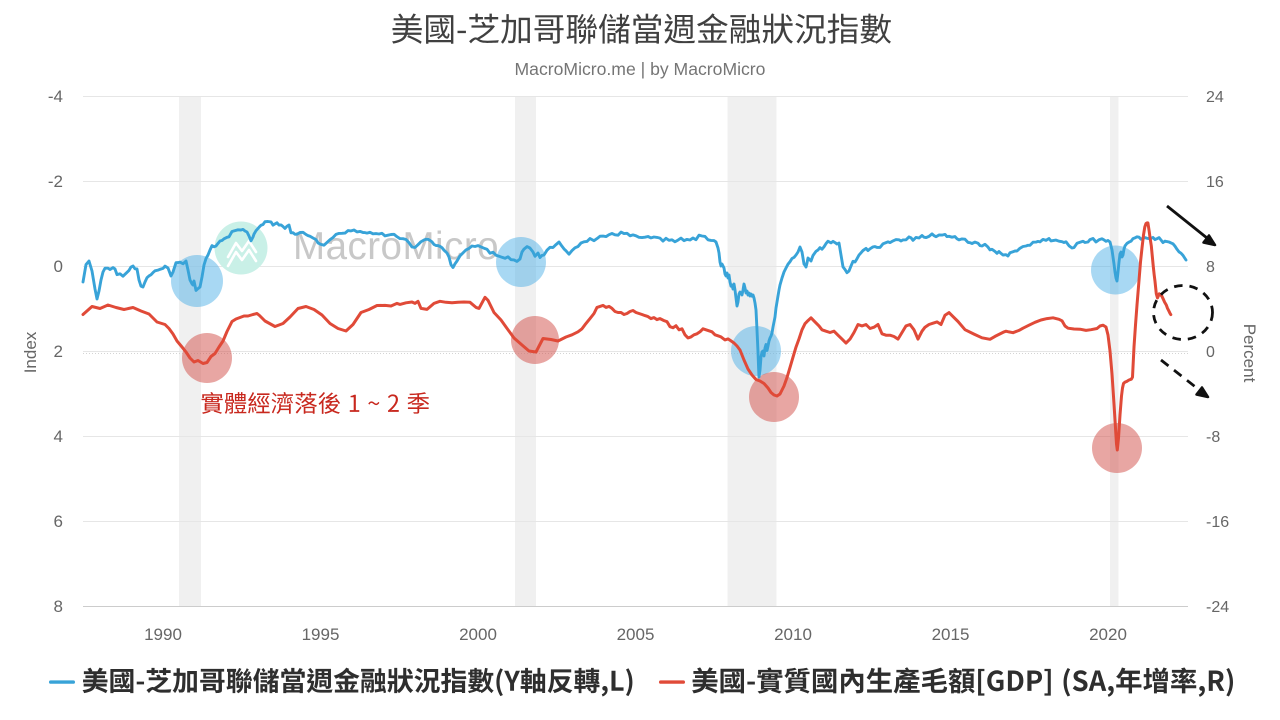 The width and height of the screenshot is (1280, 720). I want to click on svg-text: -4, so click(55, 96).